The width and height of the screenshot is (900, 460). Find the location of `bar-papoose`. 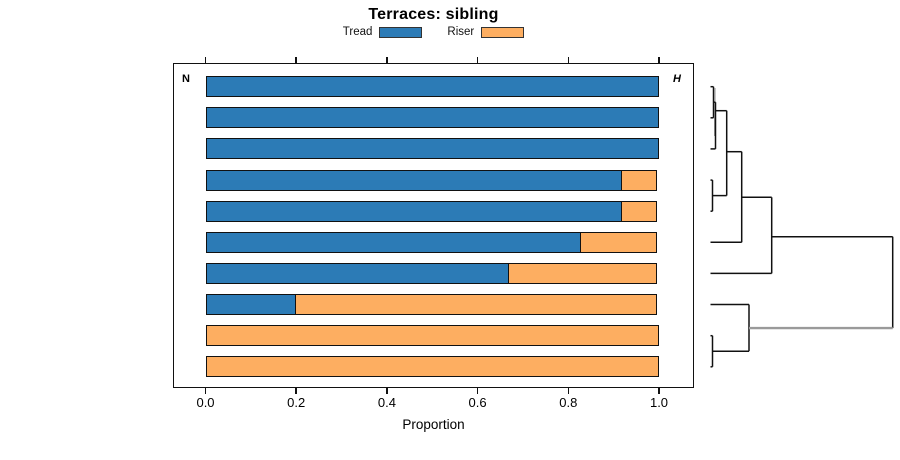

bar-papoose is located at coordinates (432, 336).